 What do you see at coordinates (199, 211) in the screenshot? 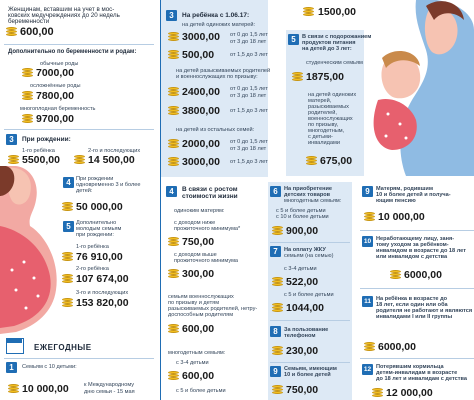
I see `label: одиноким матерям:` at bounding box center [199, 211].